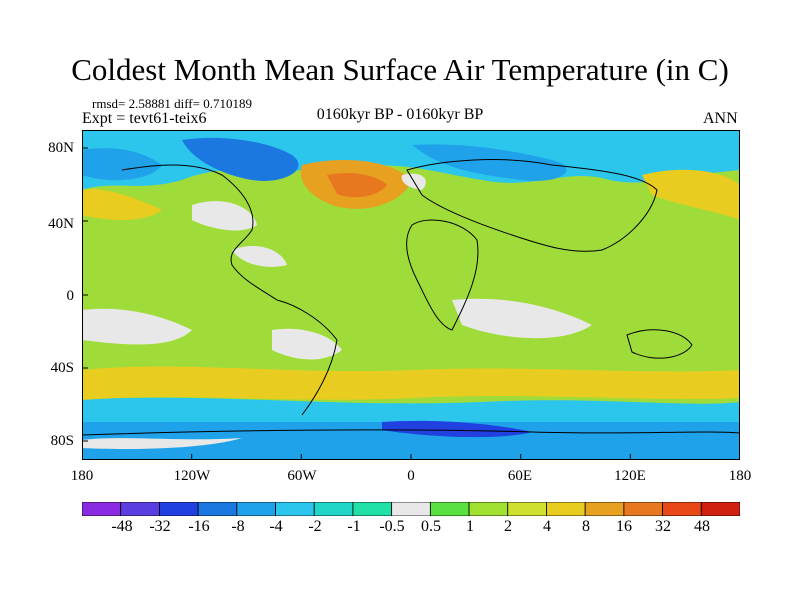 The height and width of the screenshot is (600, 800). I want to click on lon-label-180e: 180, so click(740, 476).